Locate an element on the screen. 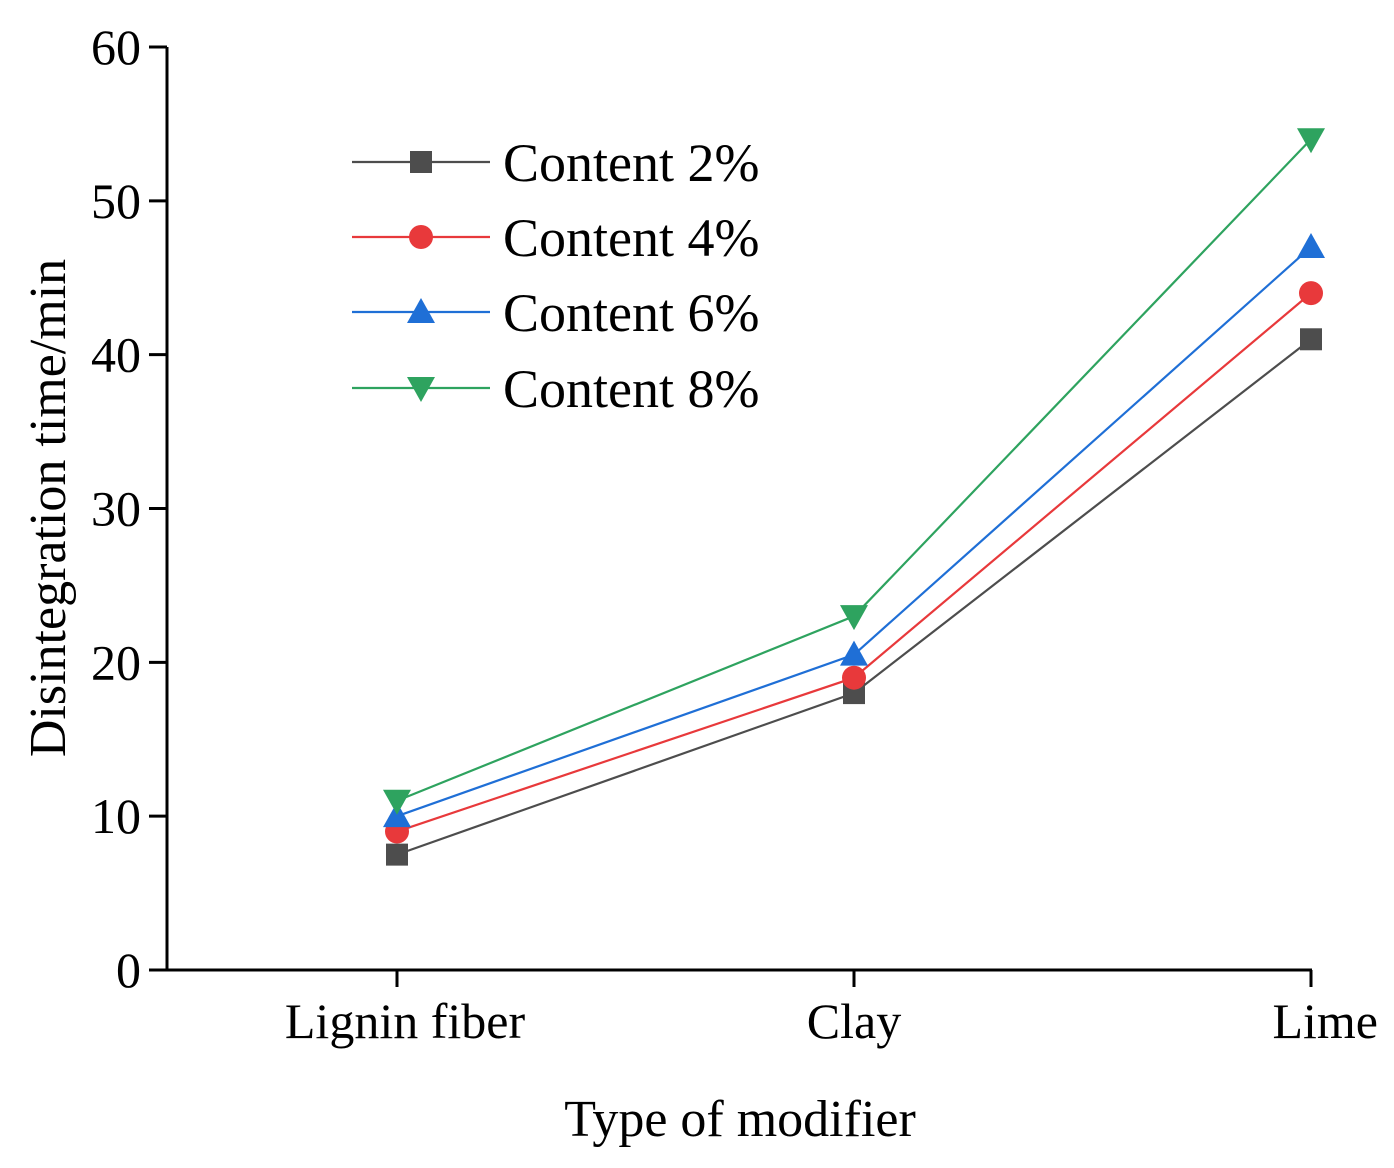 The width and height of the screenshot is (1394, 1168). legend: Content 2% Content 4% Content 6% Content 8% is located at coordinates (555, 276).